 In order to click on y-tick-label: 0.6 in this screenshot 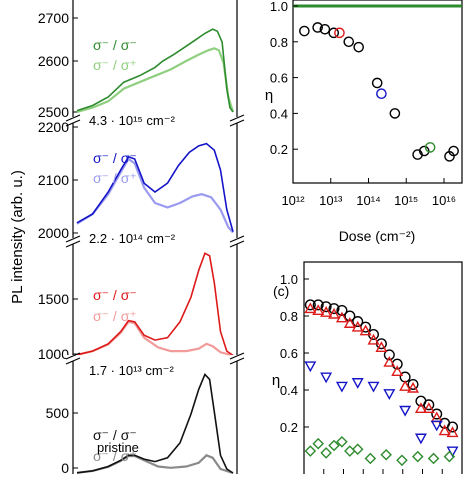, I will do `click(289, 353)`.